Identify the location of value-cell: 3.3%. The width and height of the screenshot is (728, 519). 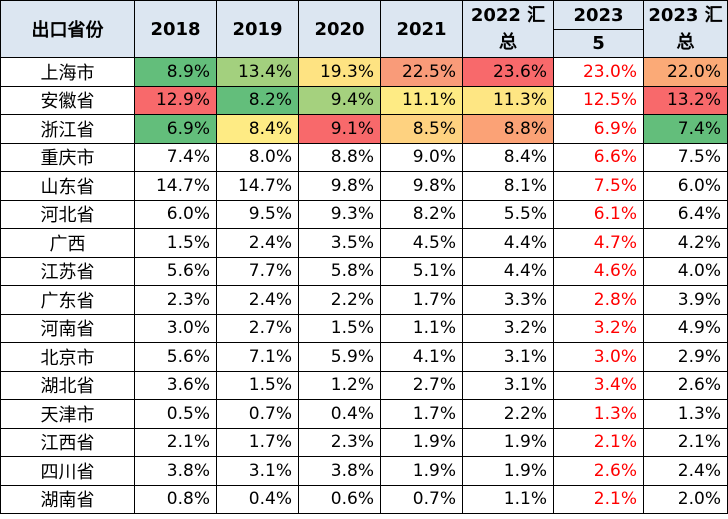
(508, 300).